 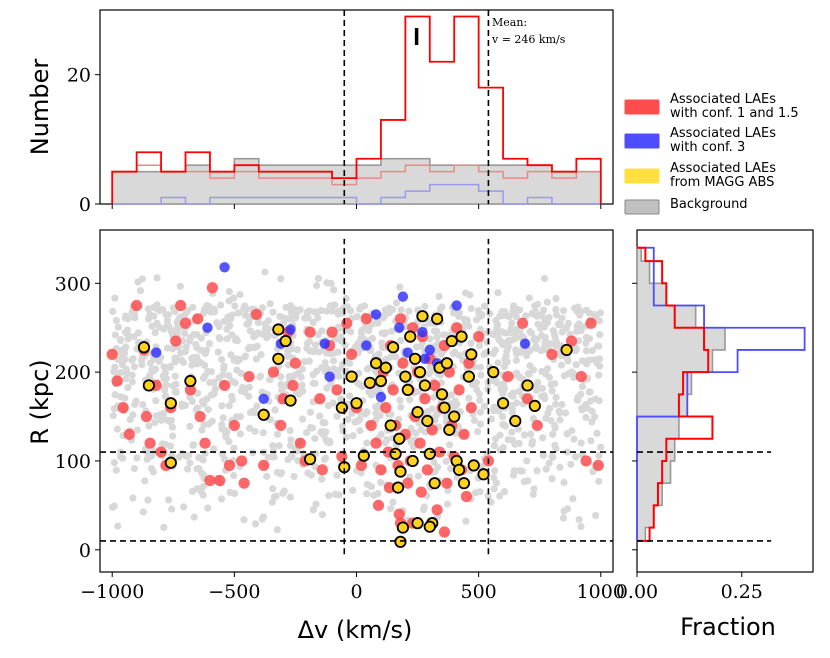 What do you see at coordinates (742, 592) in the screenshot?
I see `side-x-tick-label: 0.25` at bounding box center [742, 592].